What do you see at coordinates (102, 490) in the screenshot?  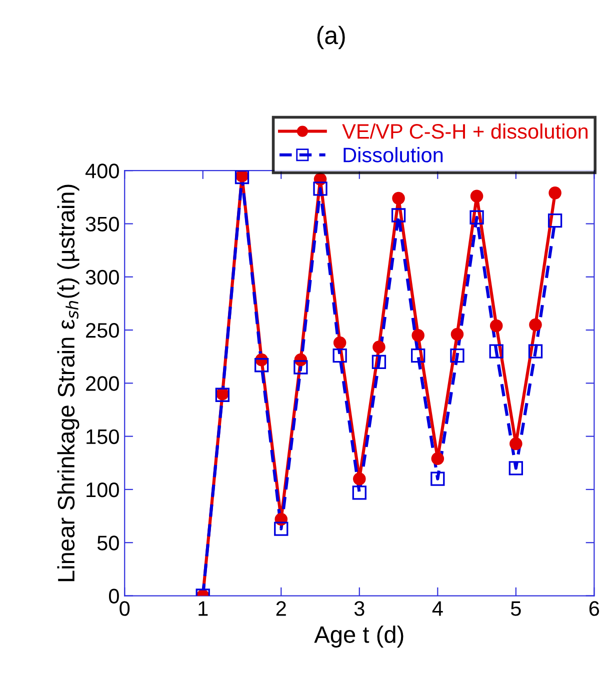 I see `y-tick-label: 100` at bounding box center [102, 490].